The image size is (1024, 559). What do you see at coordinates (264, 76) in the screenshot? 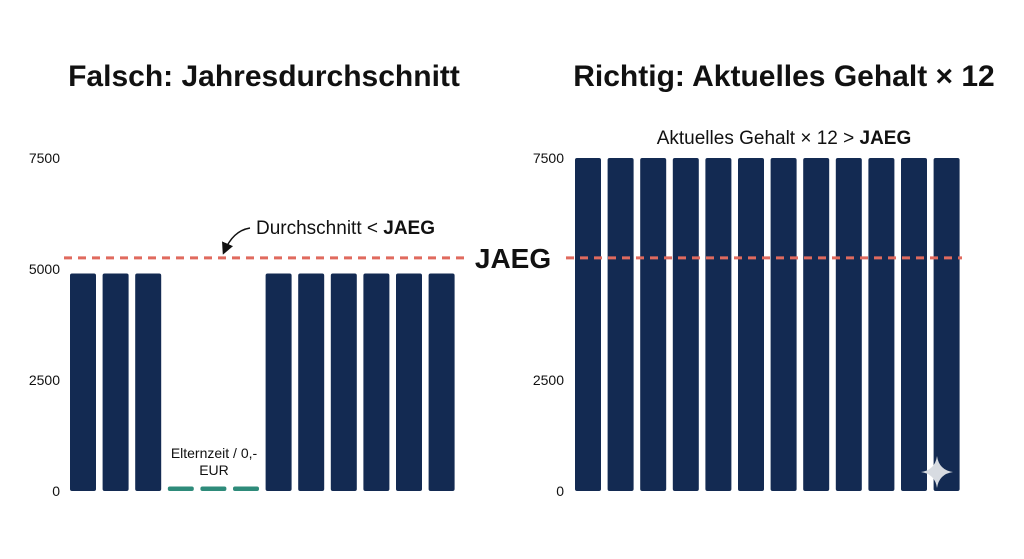
I see `left-chart-title: Falsch: Jahresdurchschnitt` at bounding box center [264, 76].